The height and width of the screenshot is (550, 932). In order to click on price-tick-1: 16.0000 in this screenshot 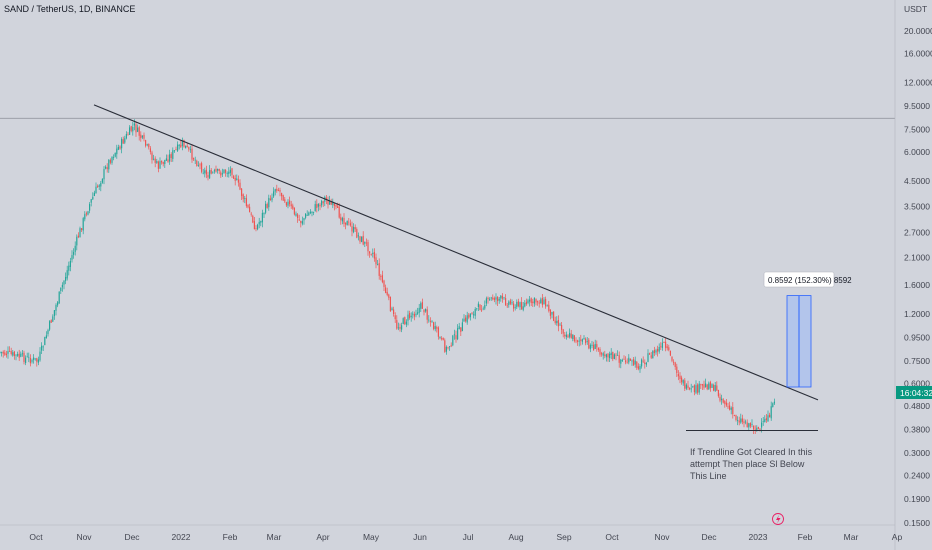, I will do `click(918, 54)`.